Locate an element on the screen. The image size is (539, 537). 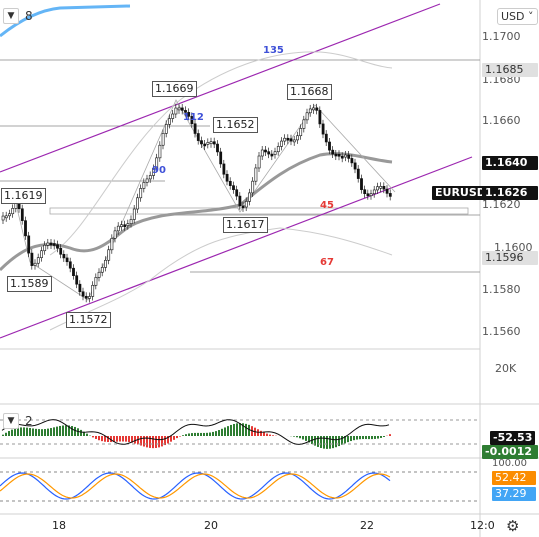
gear-icon: ⚙ is located at coordinates (513, 526).